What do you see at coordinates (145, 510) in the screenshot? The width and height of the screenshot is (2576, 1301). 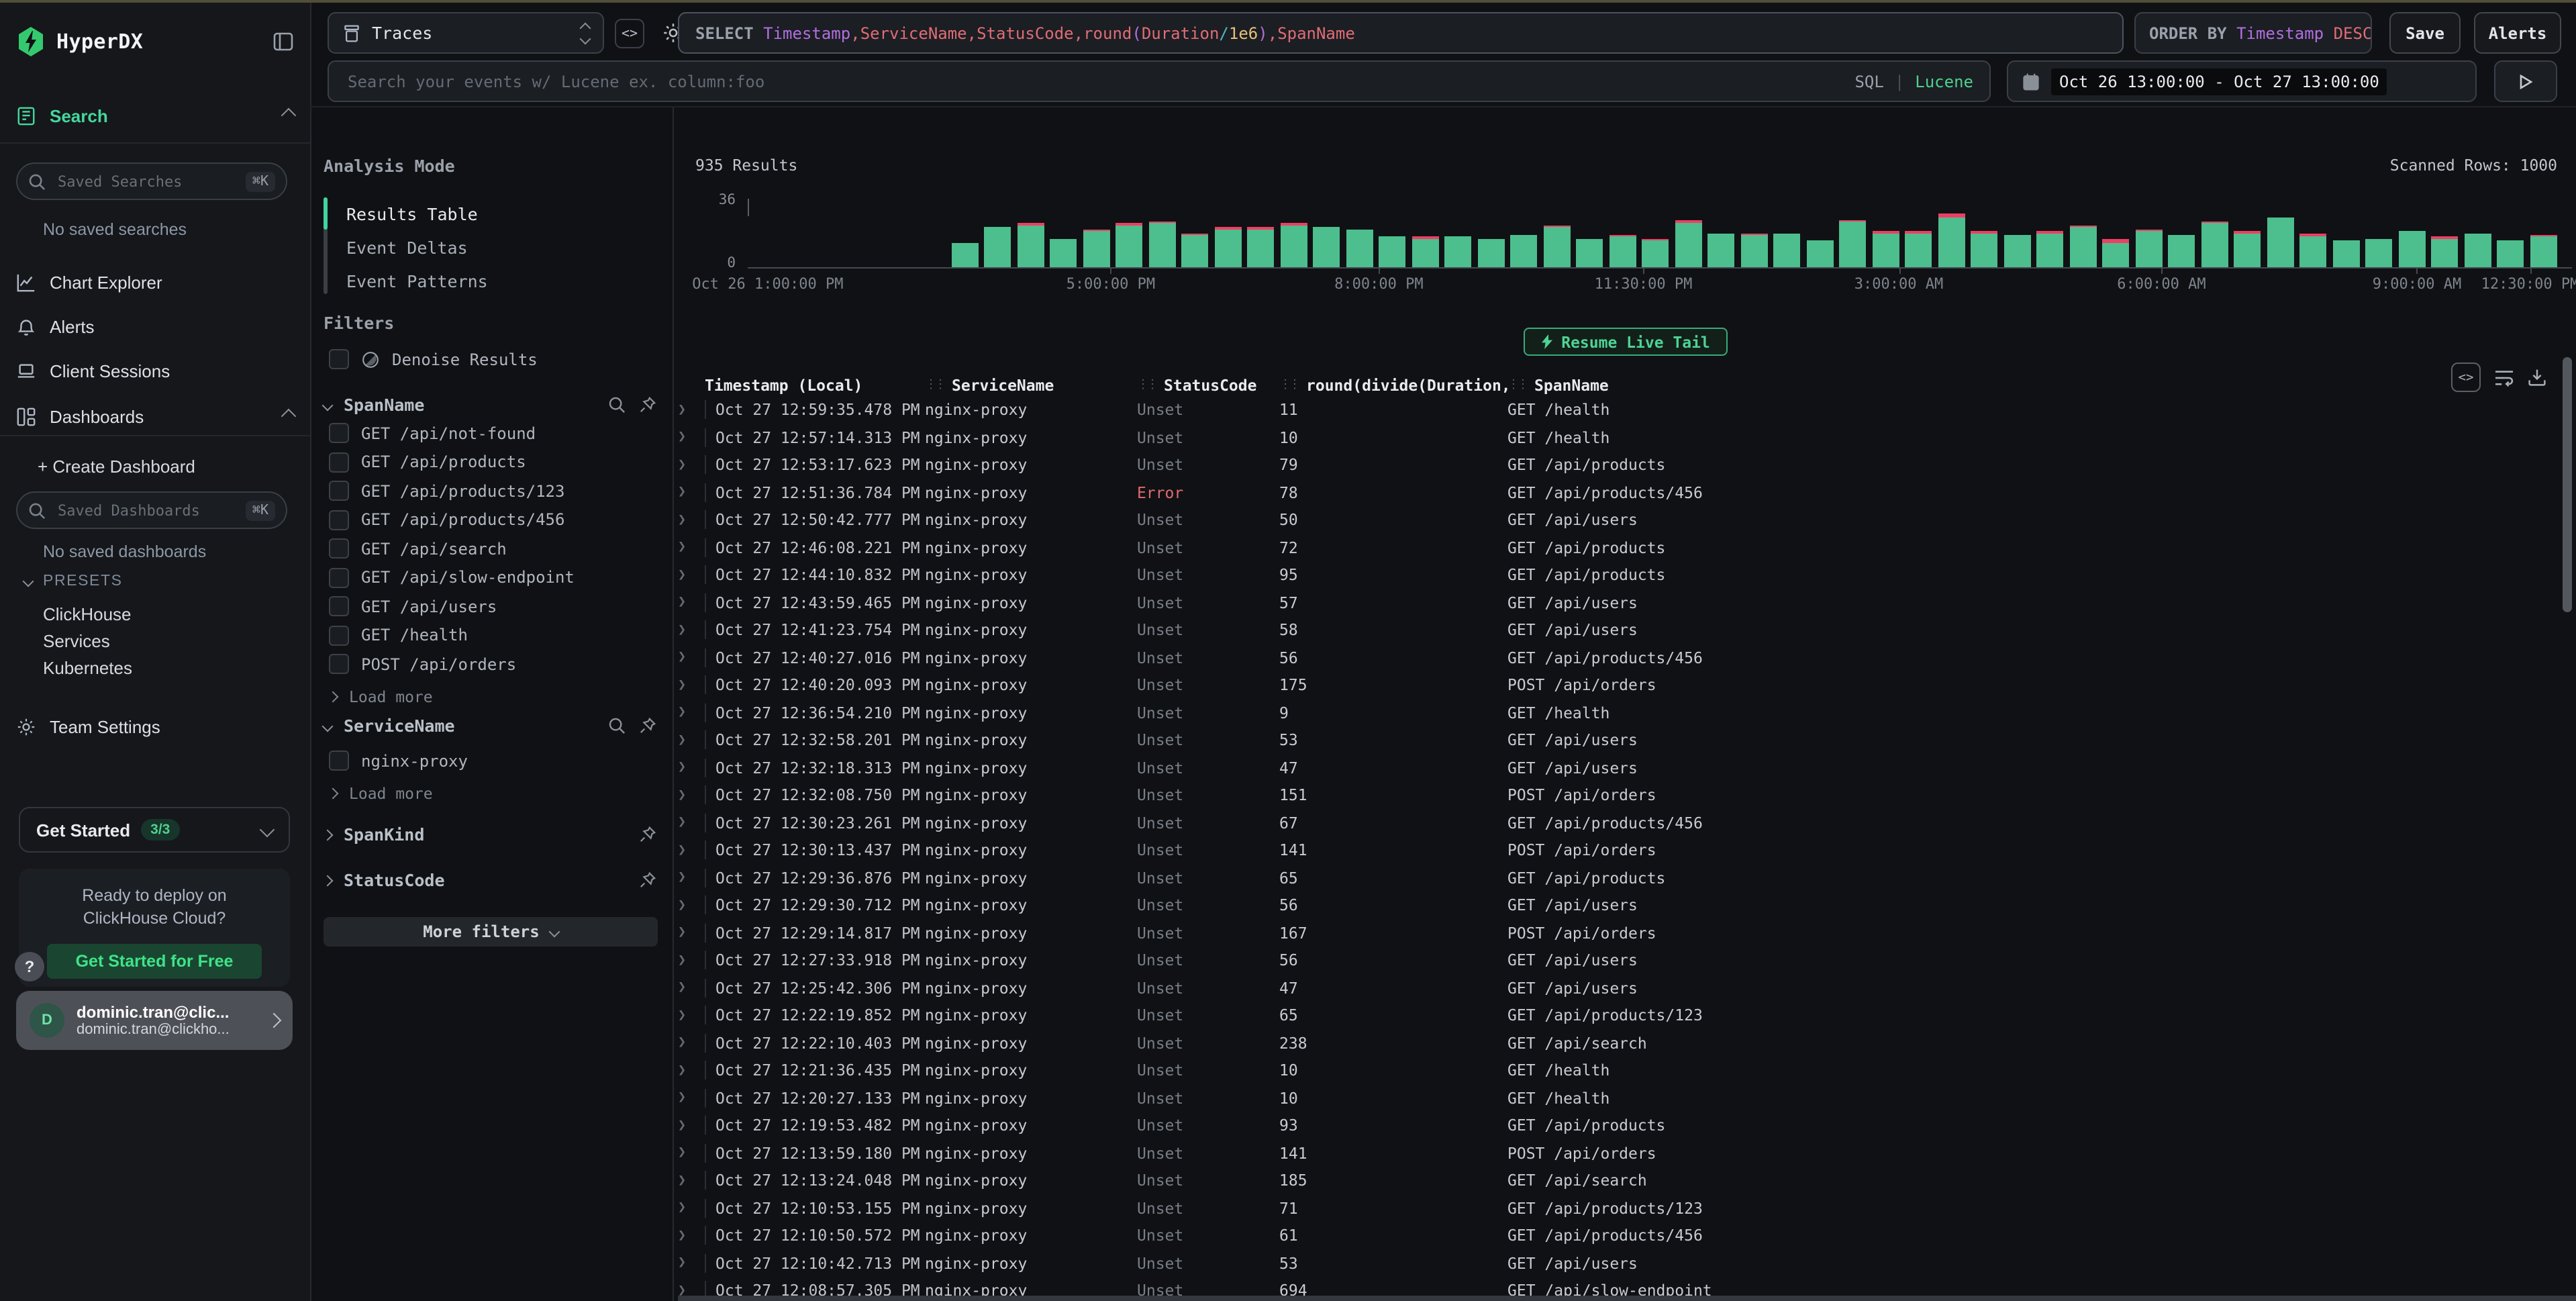 I see `saved-dashboards-field` at bounding box center [145, 510].